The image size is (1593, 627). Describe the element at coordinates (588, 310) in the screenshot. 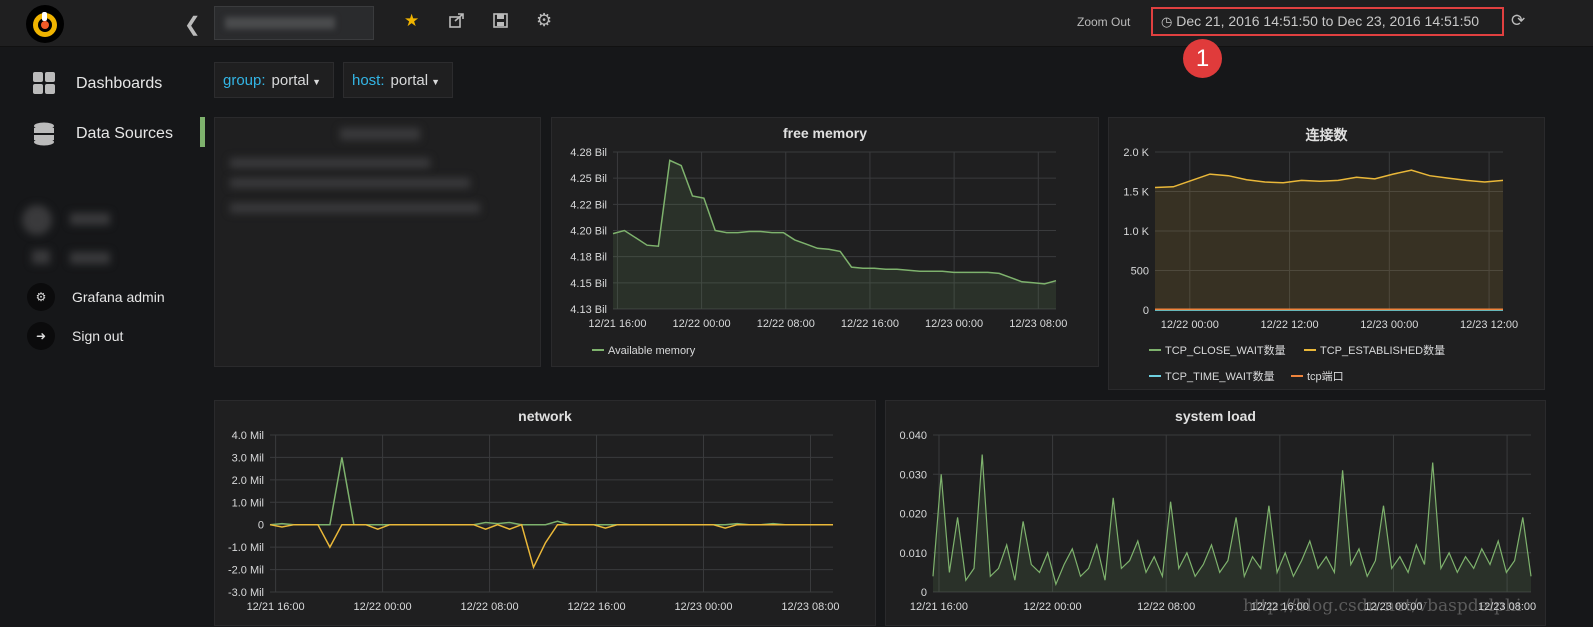

I see `y-tick-label: 4.13 Bil` at that location.